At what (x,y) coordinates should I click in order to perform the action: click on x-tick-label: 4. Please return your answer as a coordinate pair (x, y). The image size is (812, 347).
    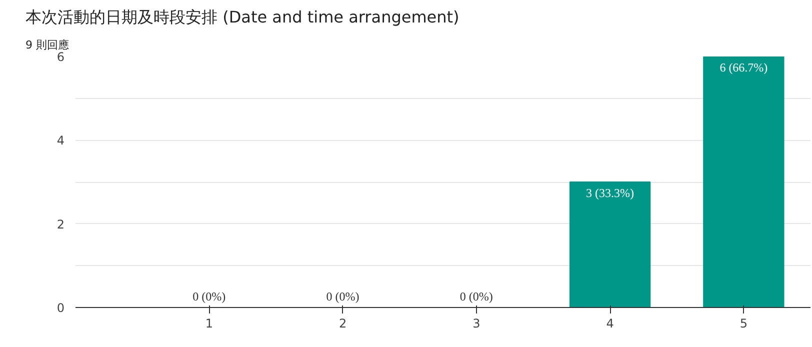
    Looking at the image, I should click on (610, 323).